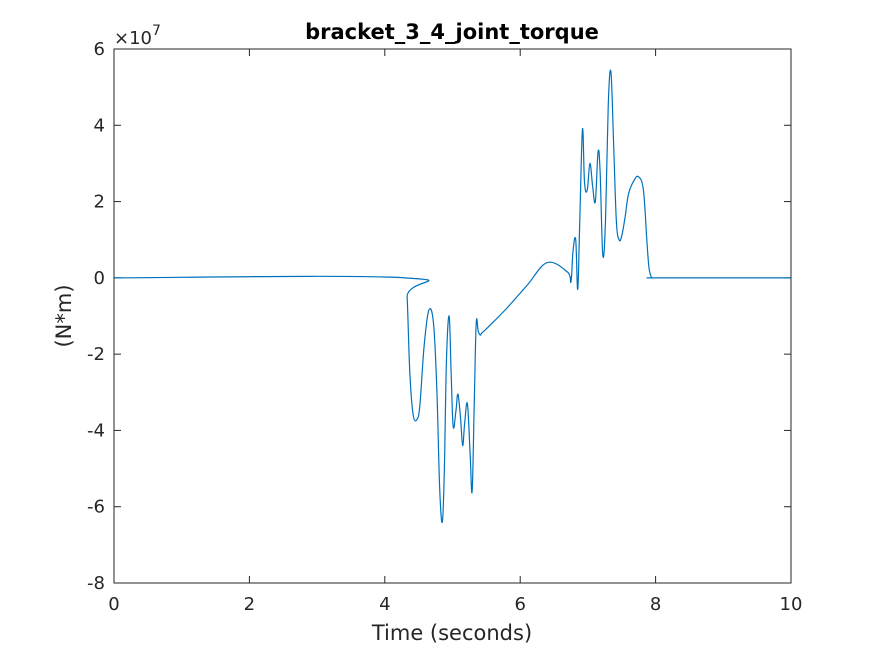 Image resolution: width=875 pixels, height=656 pixels. I want to click on x-tick-label: 0, so click(113, 604).